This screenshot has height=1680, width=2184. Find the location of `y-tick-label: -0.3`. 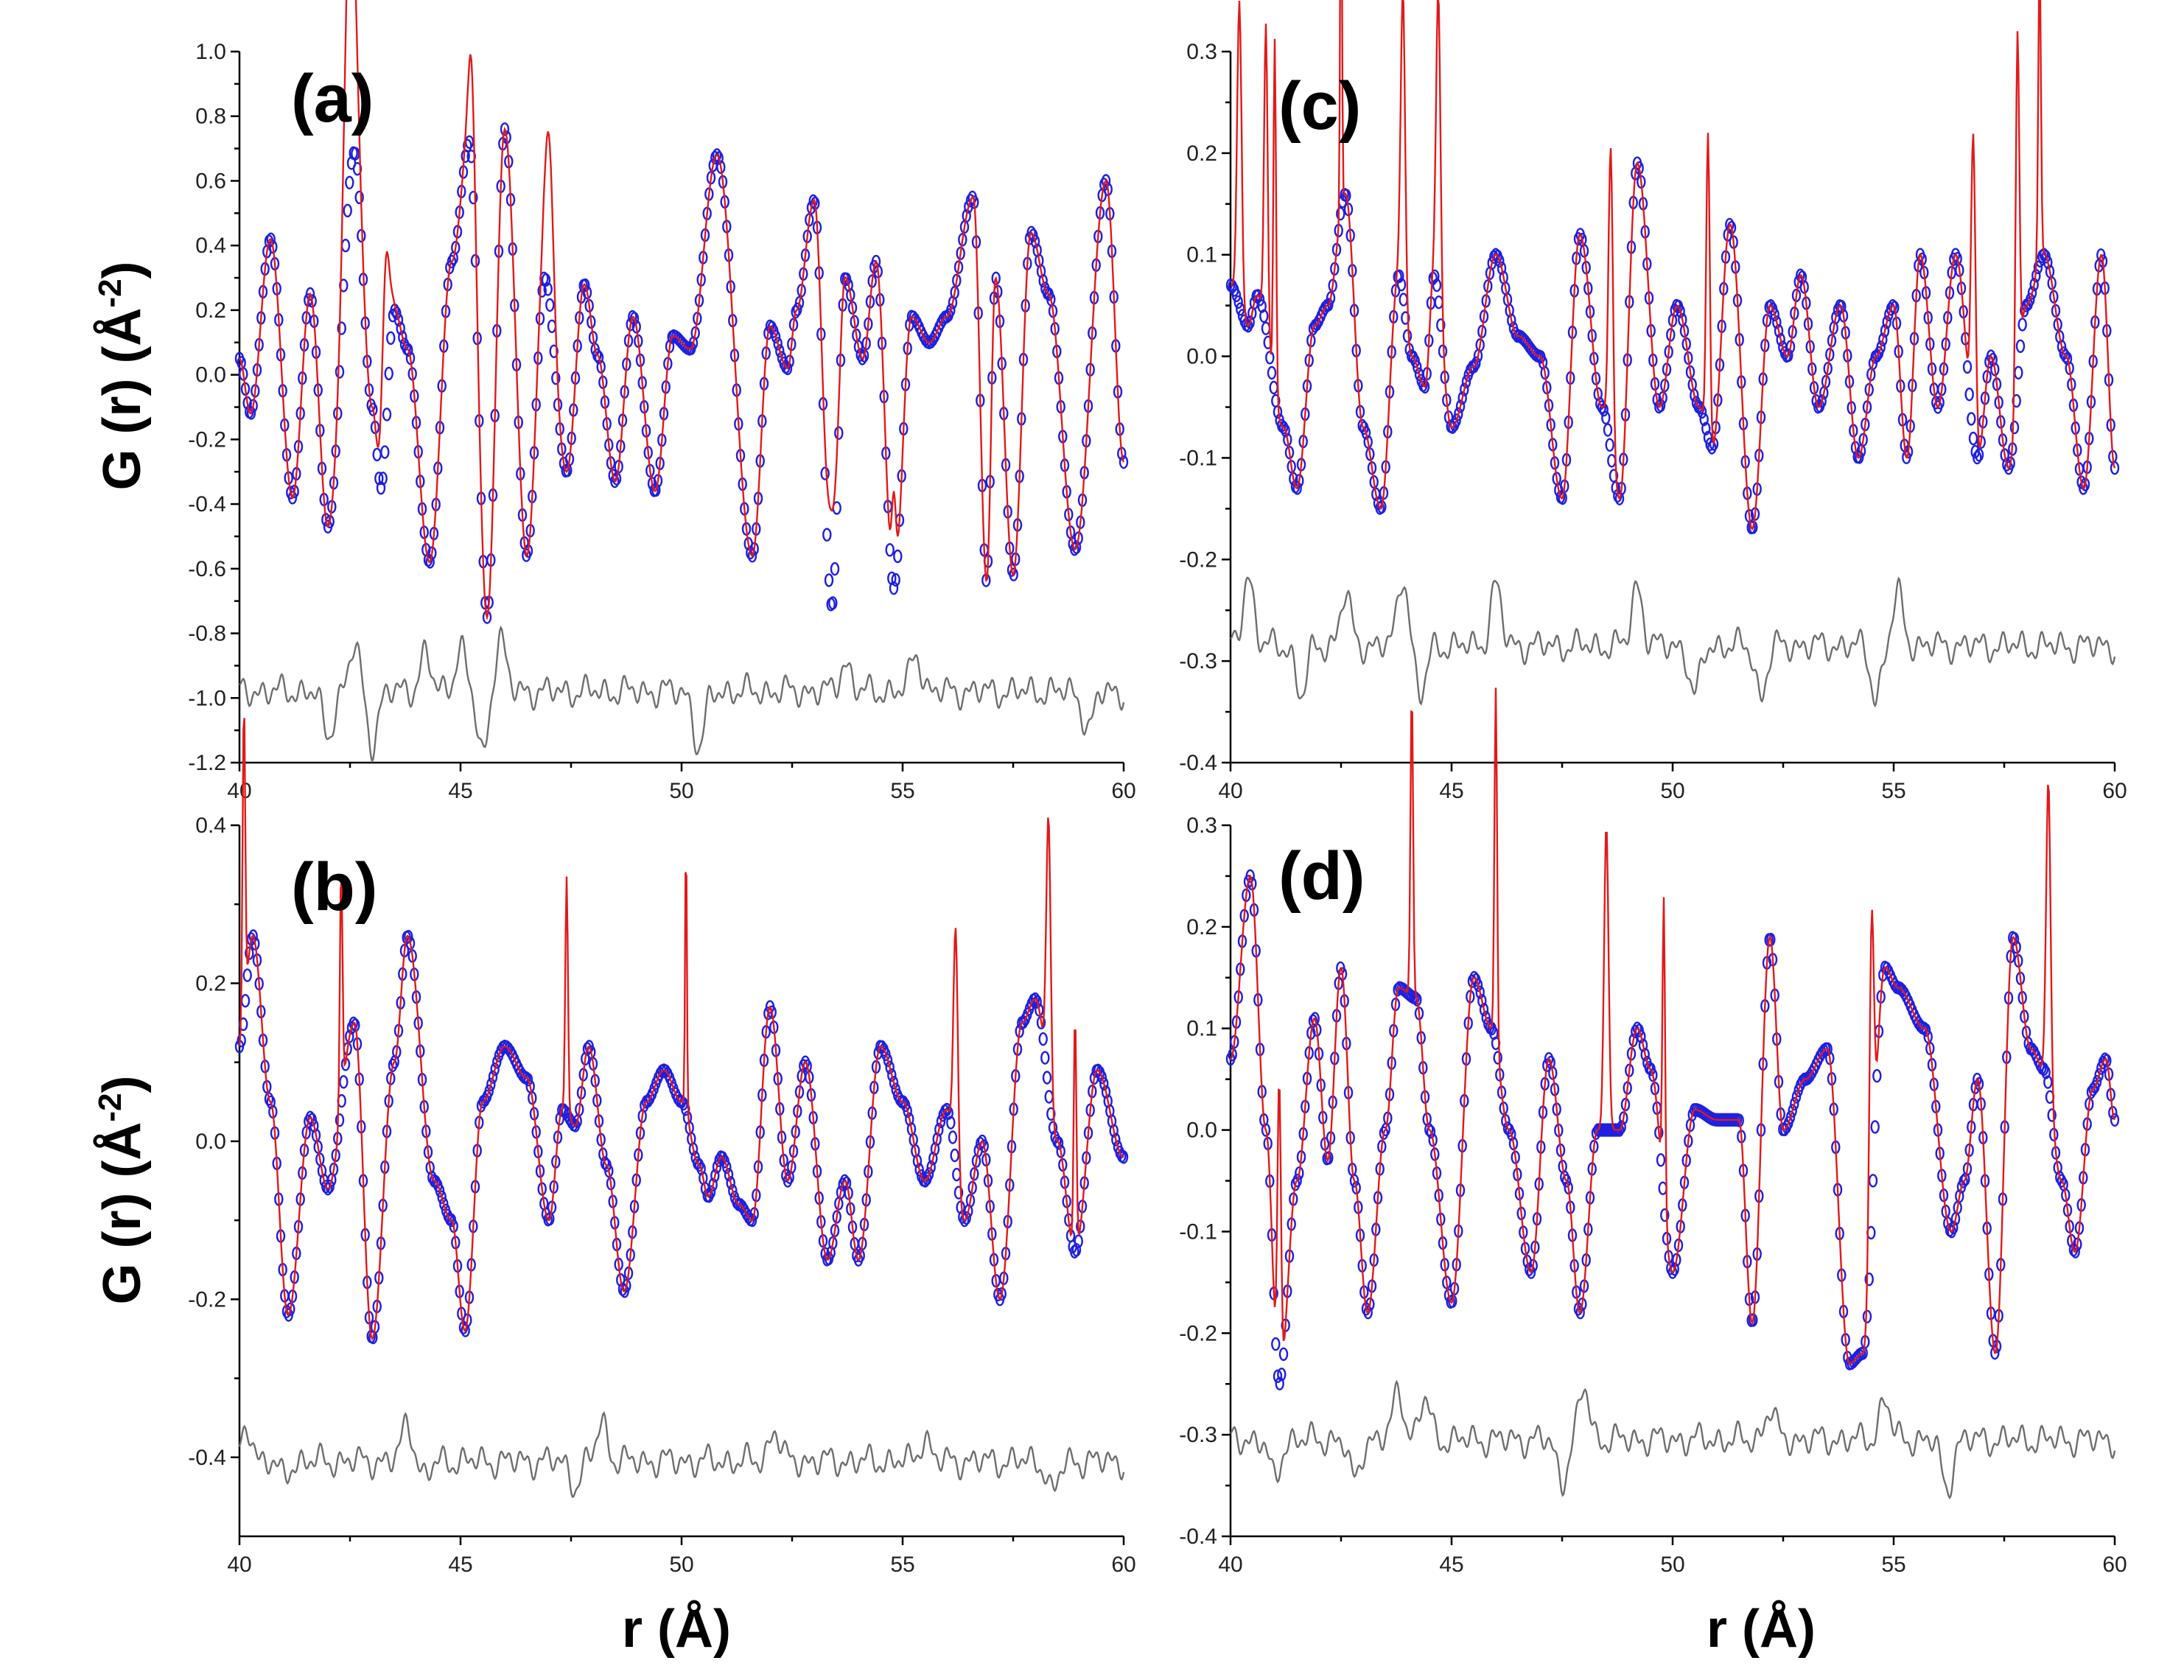

y-tick-label: -0.3 is located at coordinates (1198, 1435).